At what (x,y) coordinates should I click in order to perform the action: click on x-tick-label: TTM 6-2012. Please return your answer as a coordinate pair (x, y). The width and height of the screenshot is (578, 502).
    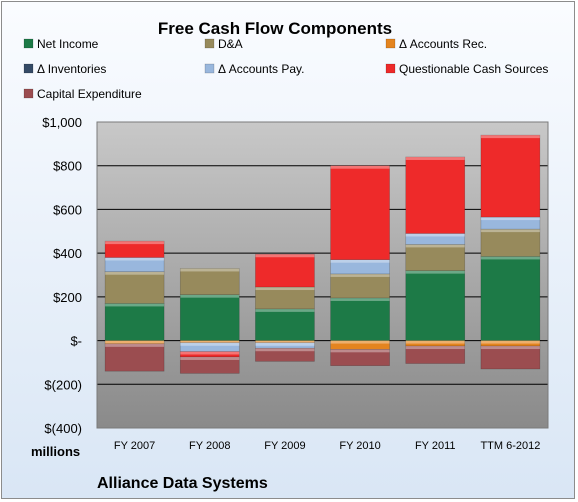
    Looking at the image, I should click on (510, 446).